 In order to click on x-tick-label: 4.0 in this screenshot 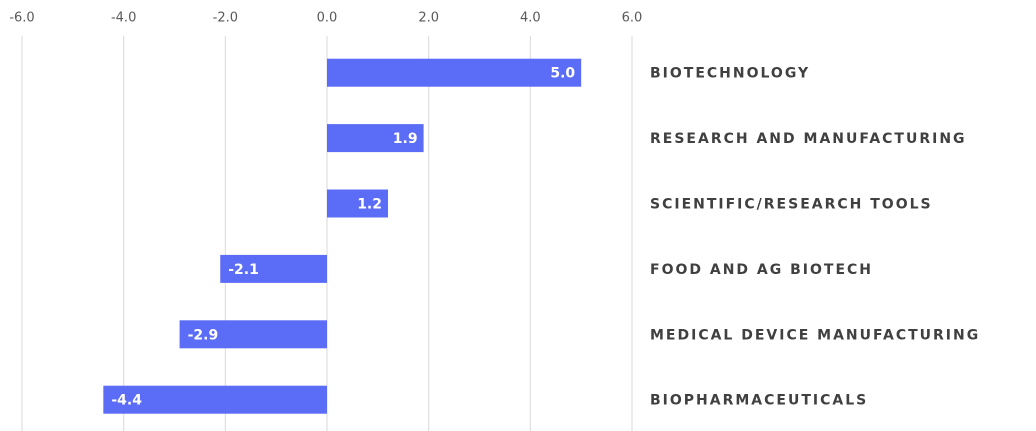, I will do `click(530, 18)`.